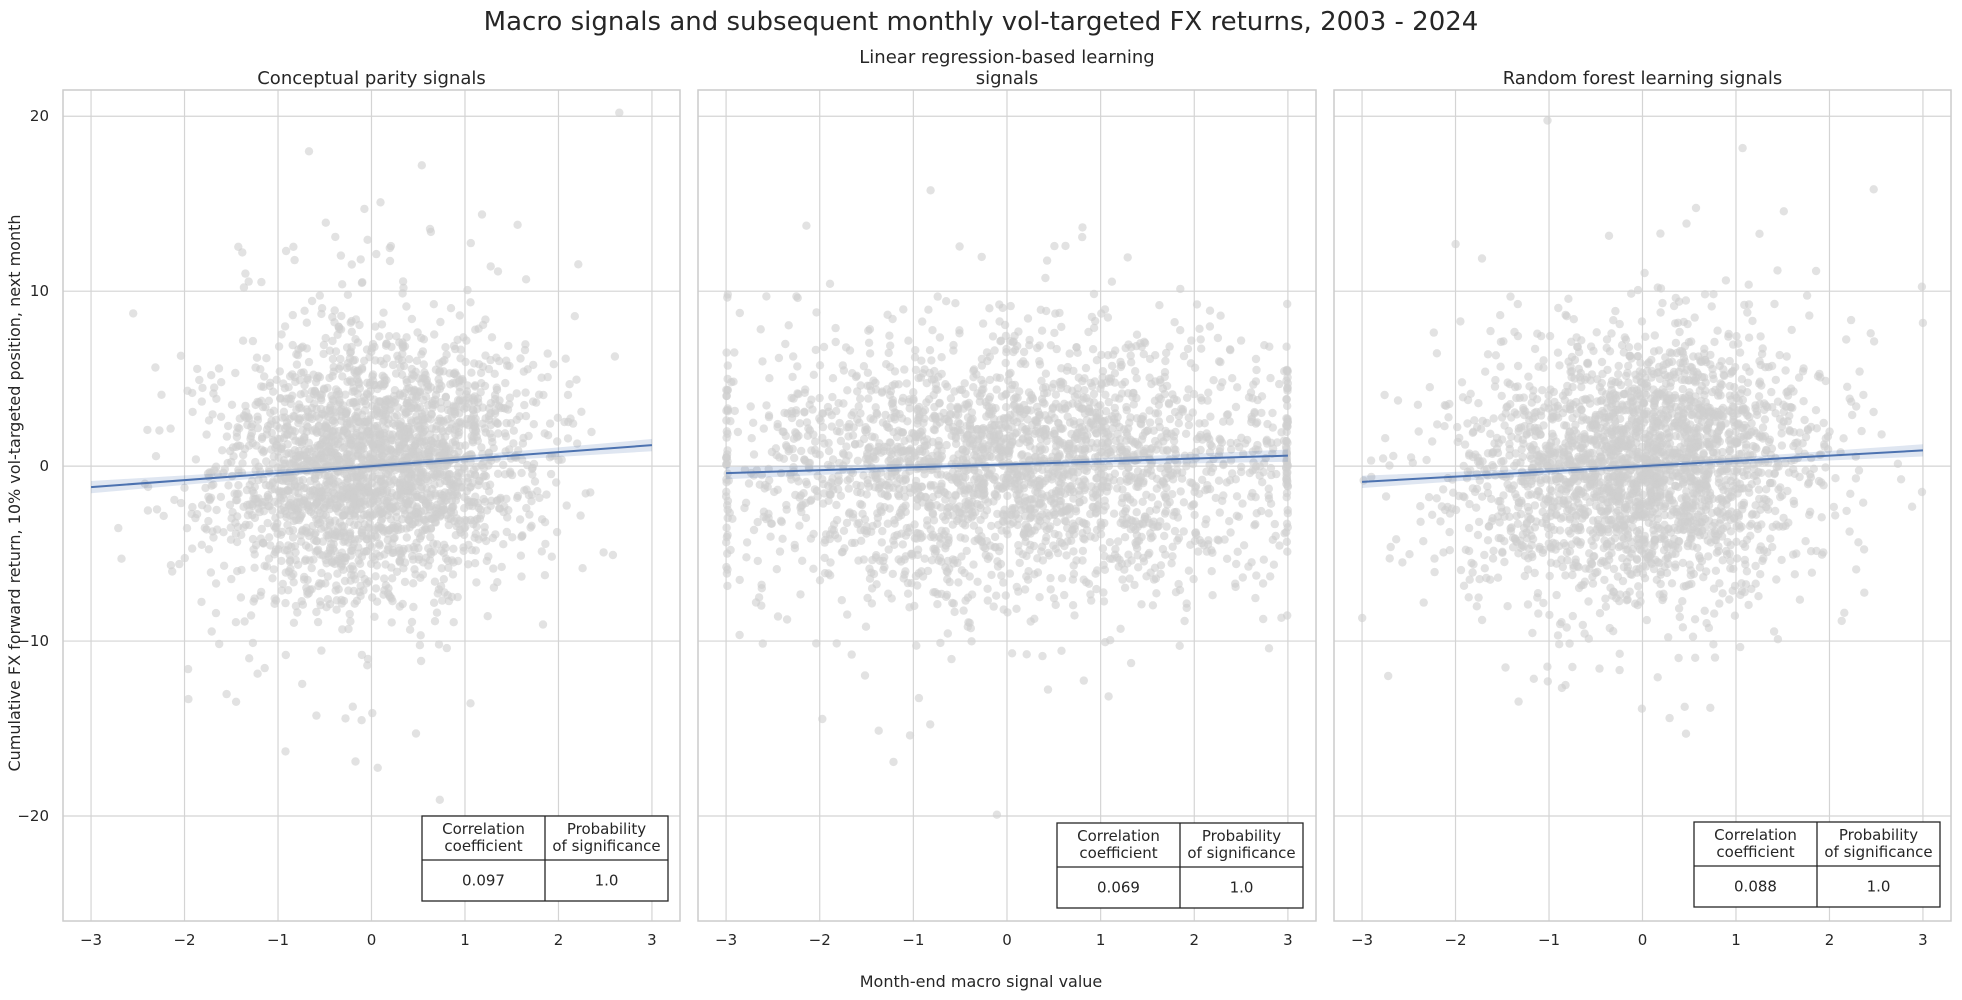  Describe the element at coordinates (39, 291) in the screenshot. I see `y-tick-label: 10` at that location.